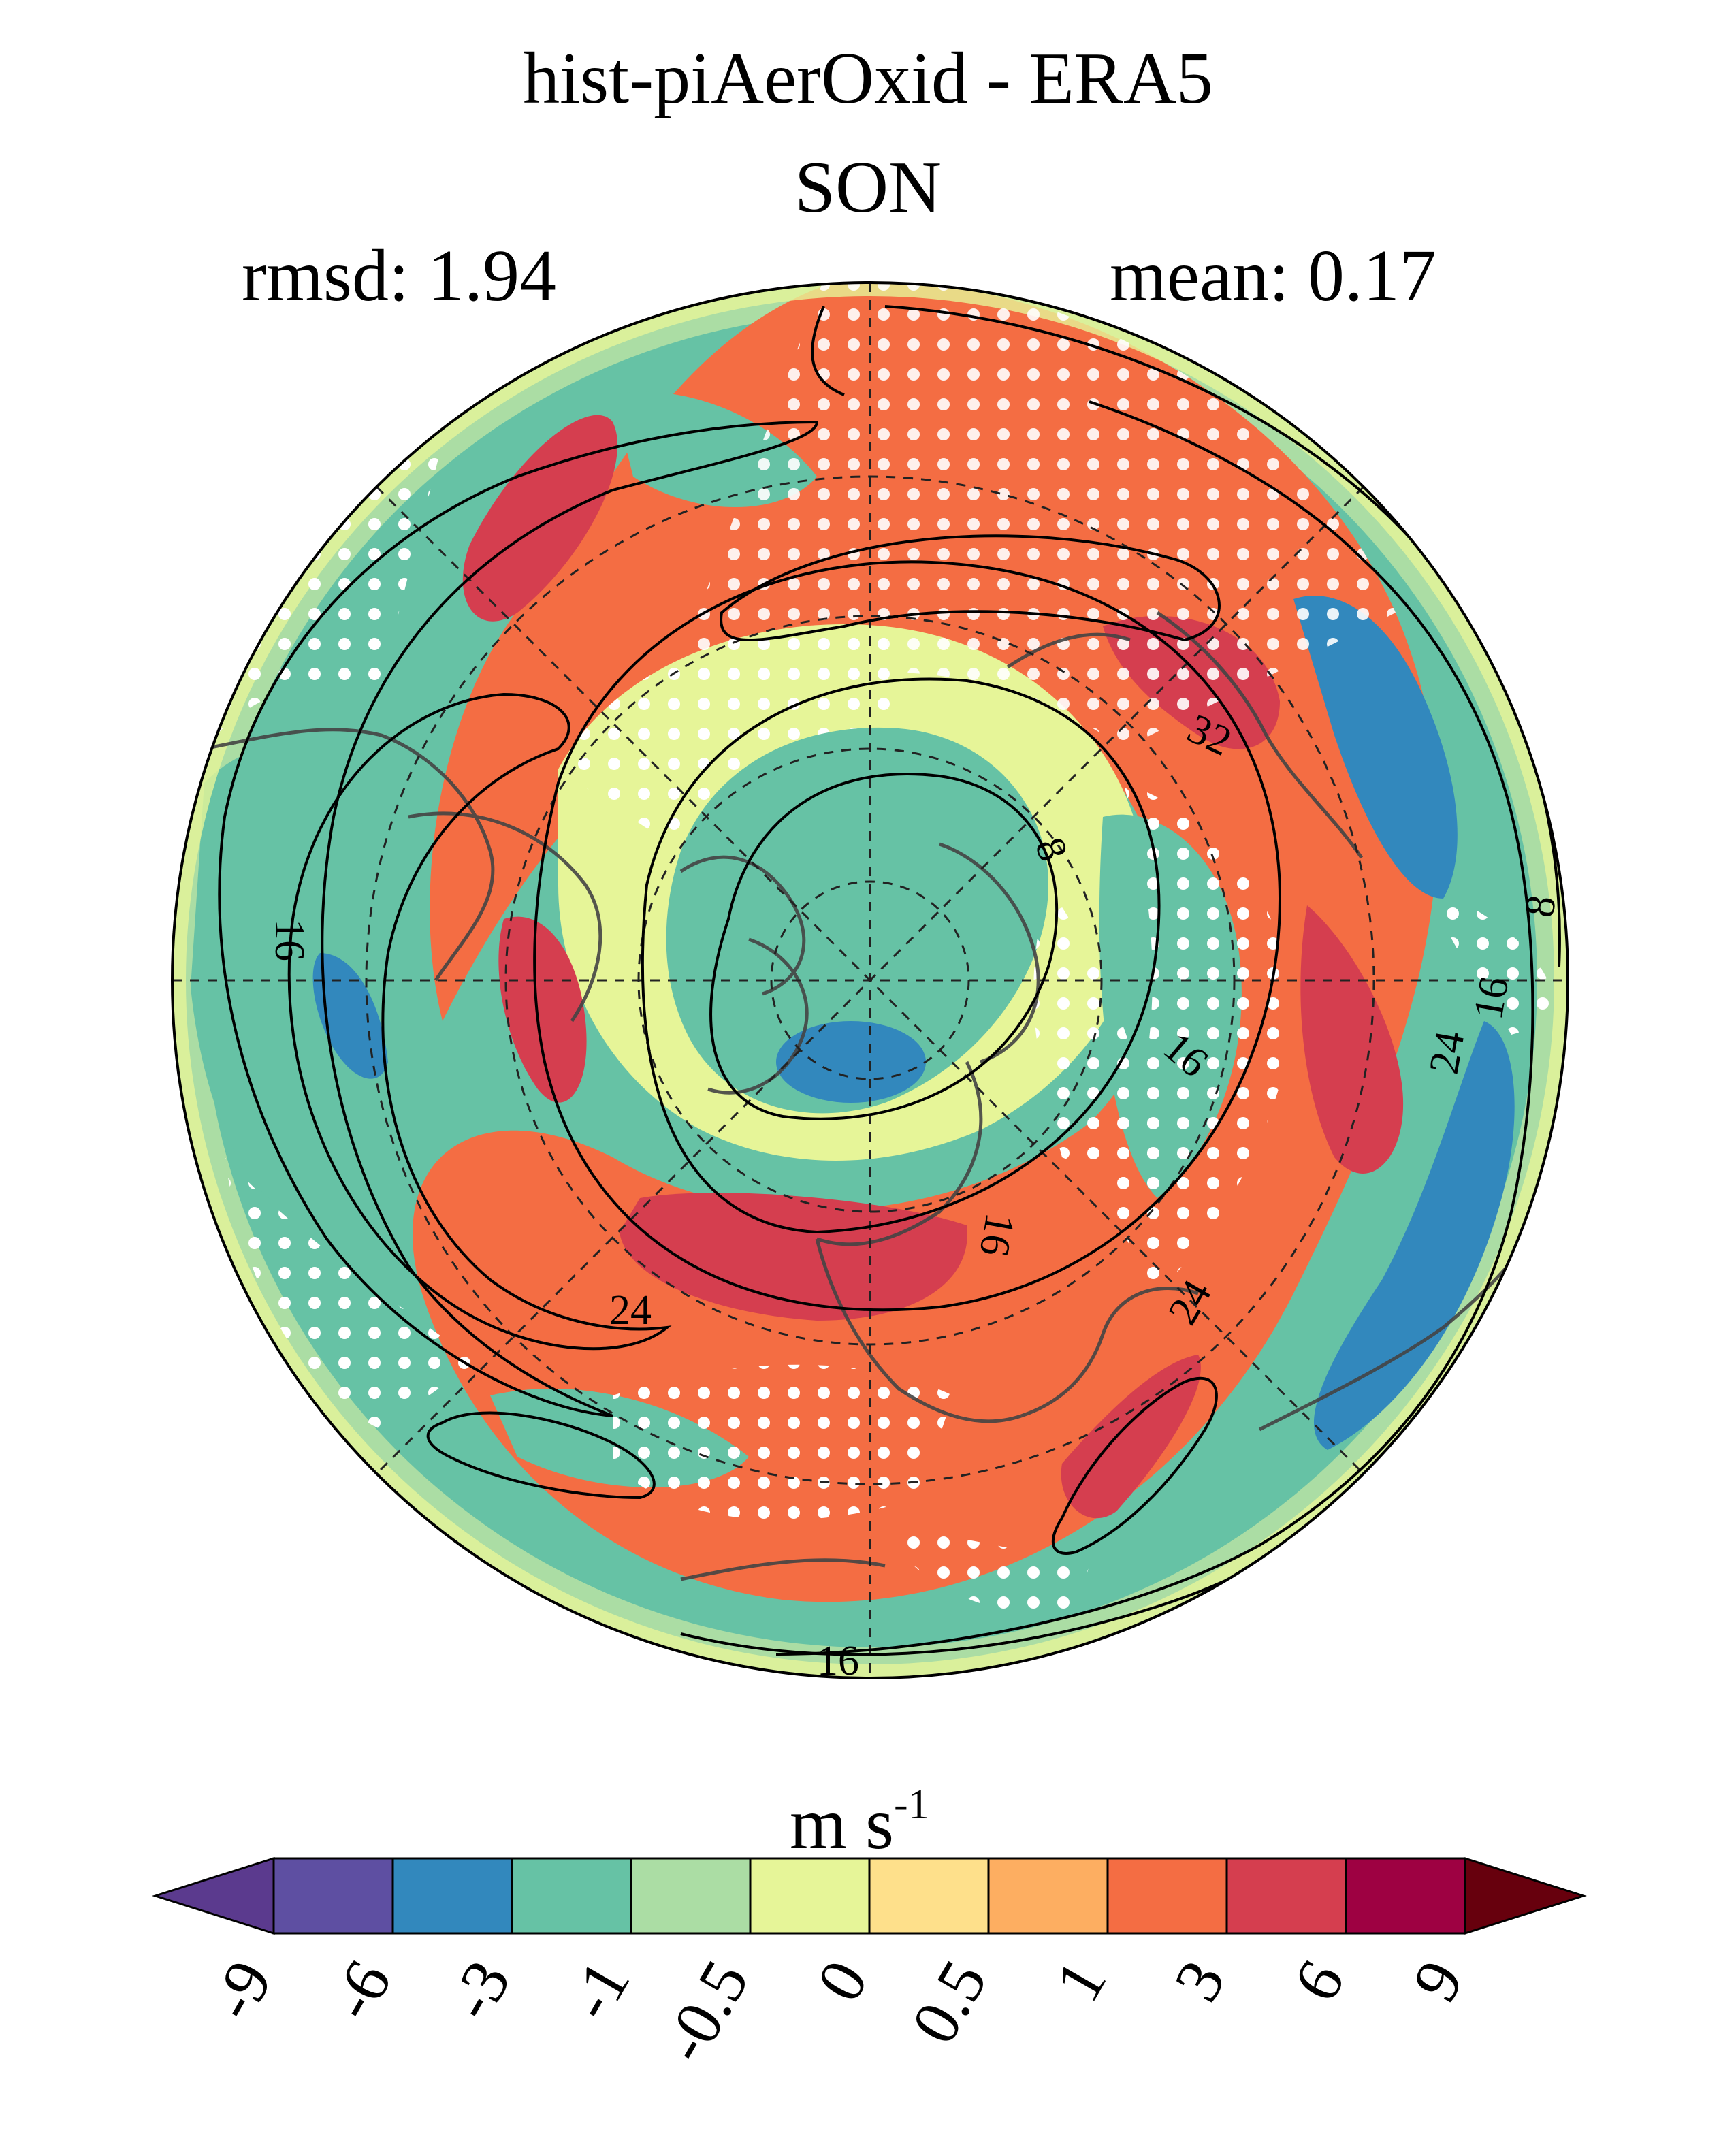 The height and width of the screenshot is (2130, 1736). What do you see at coordinates (241, 1990) in the screenshot?
I see `colorbar-tick-label: -9` at bounding box center [241, 1990].